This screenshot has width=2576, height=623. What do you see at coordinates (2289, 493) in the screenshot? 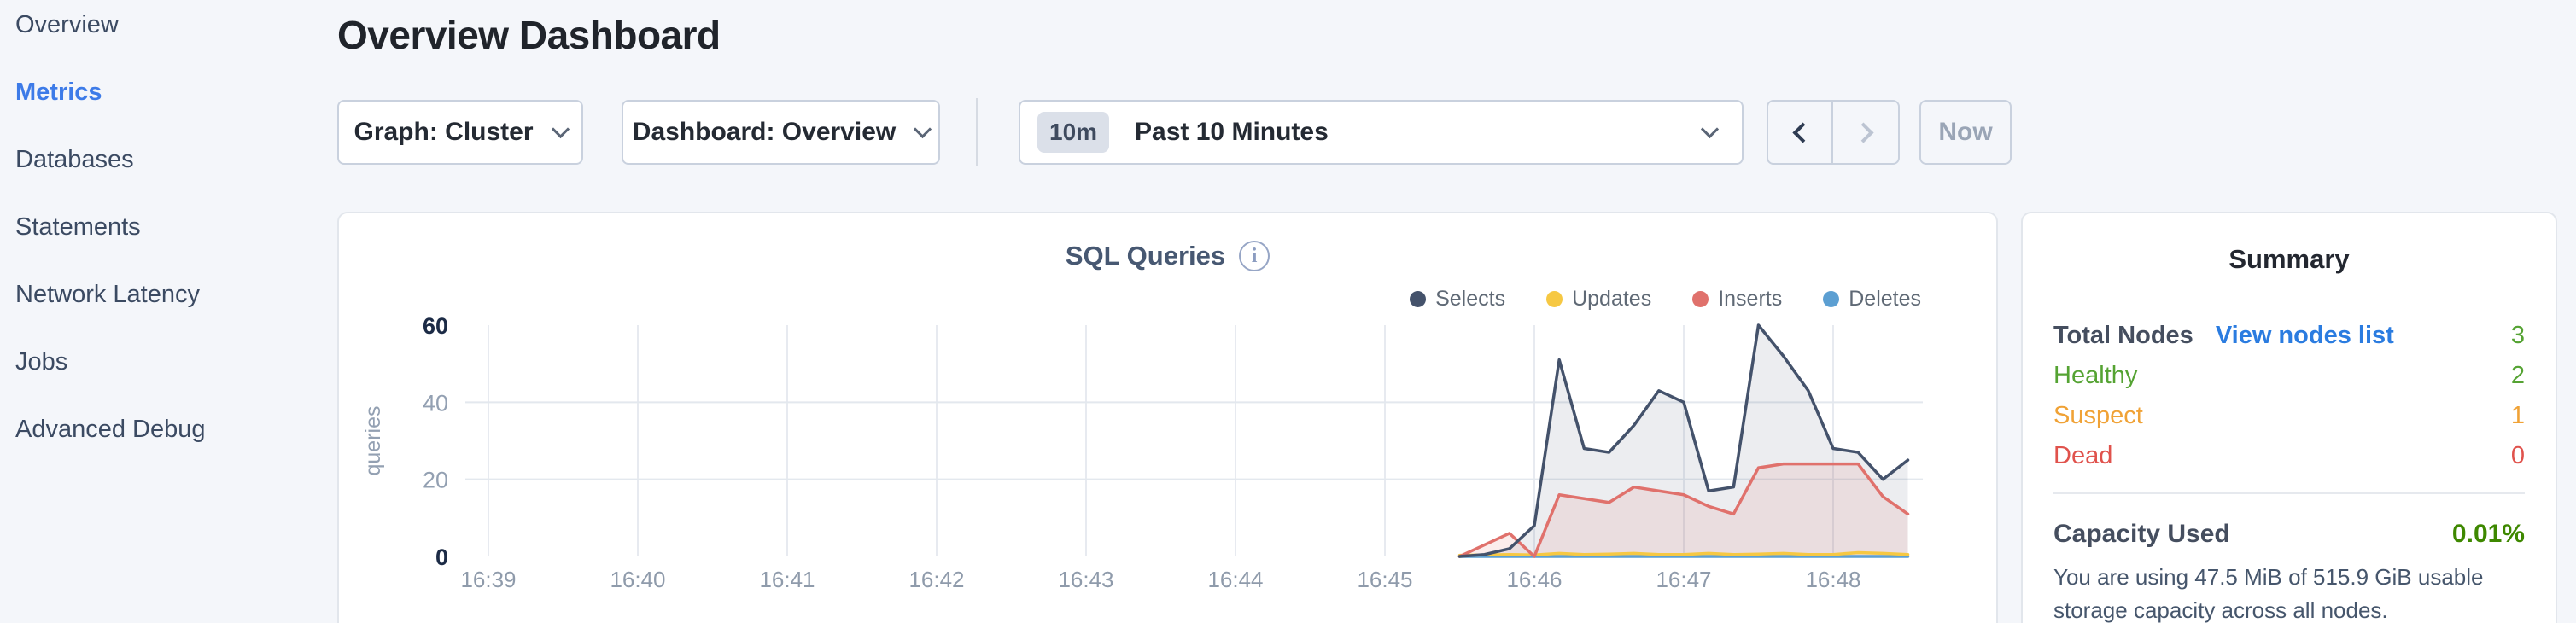
I see `summary-divider` at bounding box center [2289, 493].